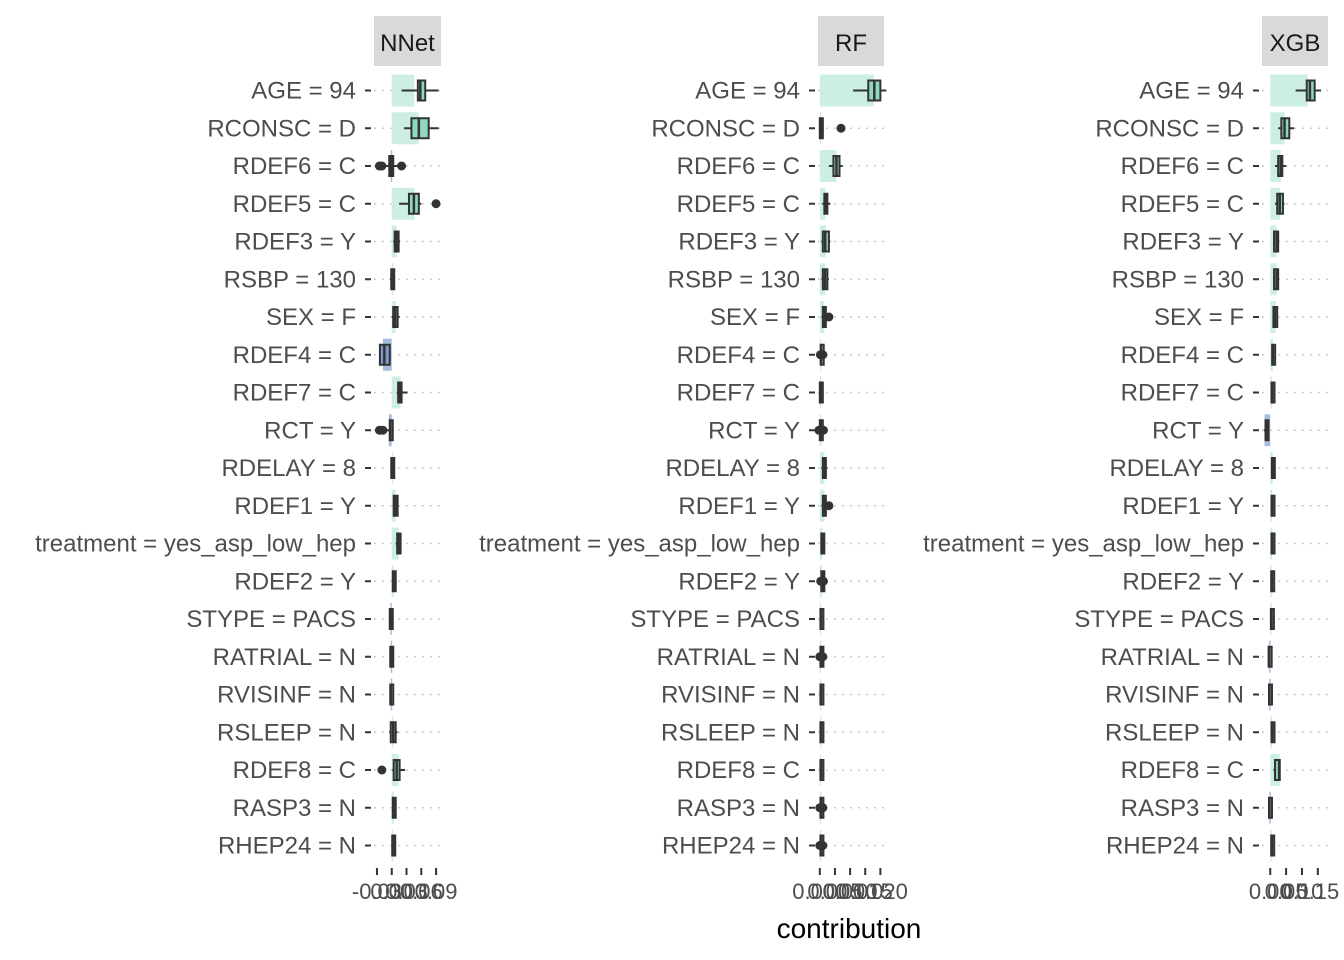 This screenshot has width=1344, height=960. Describe the element at coordinates (849, 928) in the screenshot. I see `x-axis-title: contribution` at that location.